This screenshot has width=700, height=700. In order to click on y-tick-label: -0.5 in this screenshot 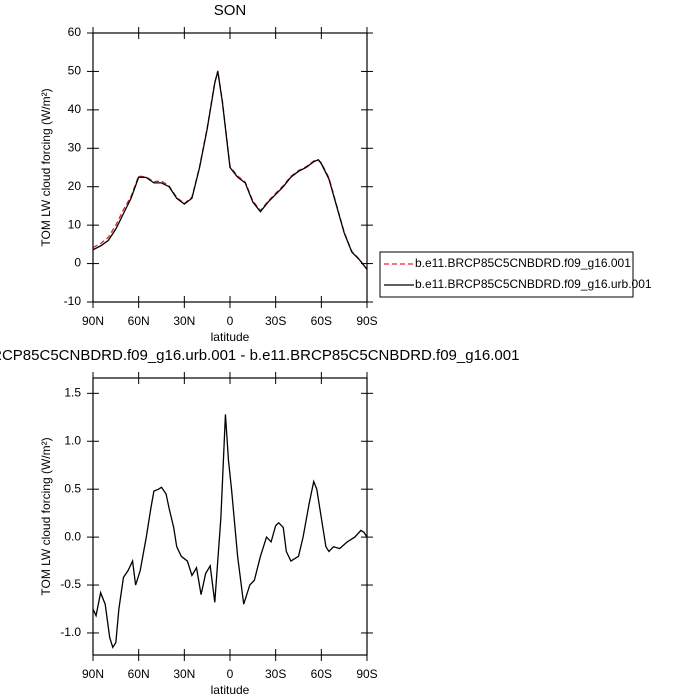, I will do `click(70, 584)`.